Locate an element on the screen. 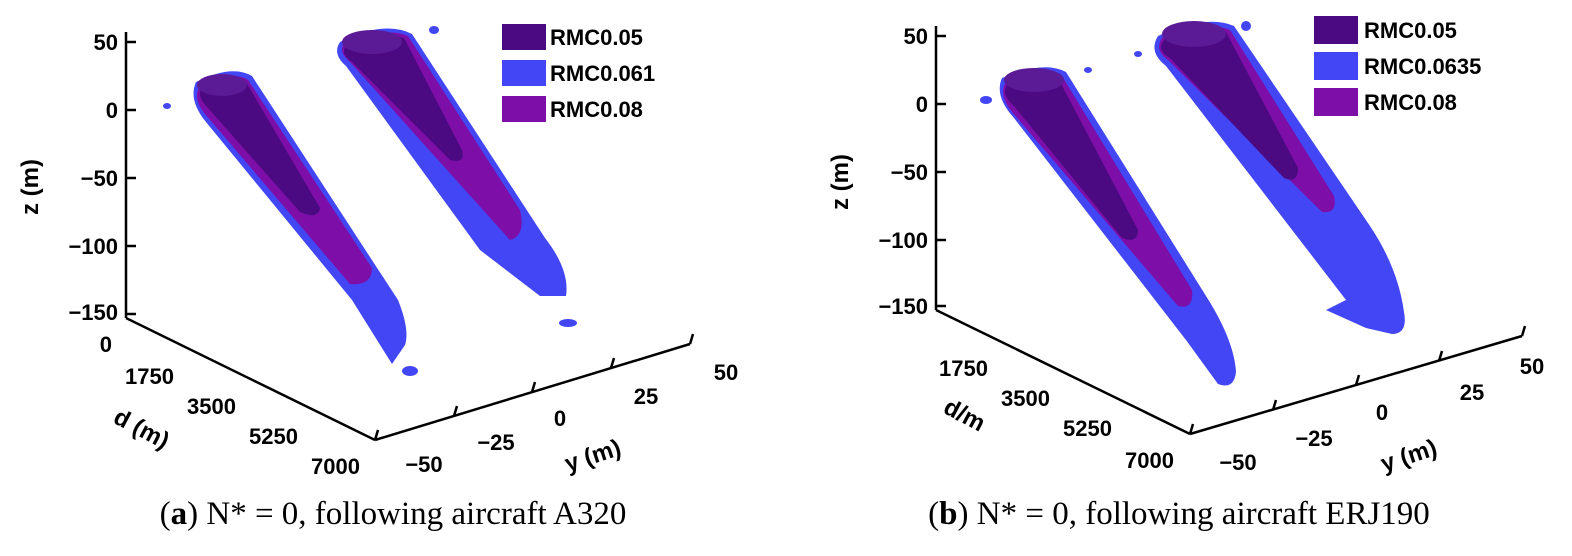 The width and height of the screenshot is (1572, 556). caption-a: (a) N* = 0, following aircraft A320 is located at coordinates (393, 514).